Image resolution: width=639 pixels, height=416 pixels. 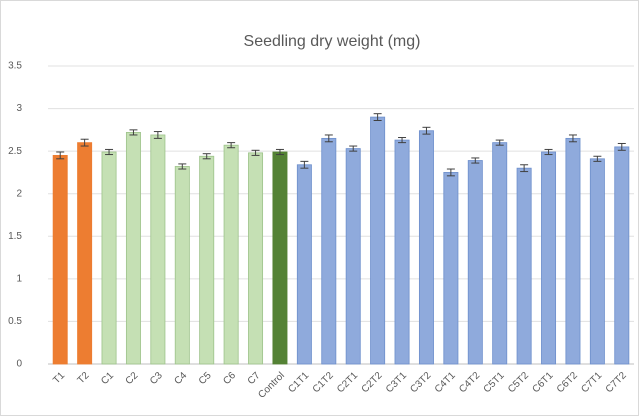 What do you see at coordinates (19, 364) in the screenshot?
I see `y-tick-label: 0` at bounding box center [19, 364].